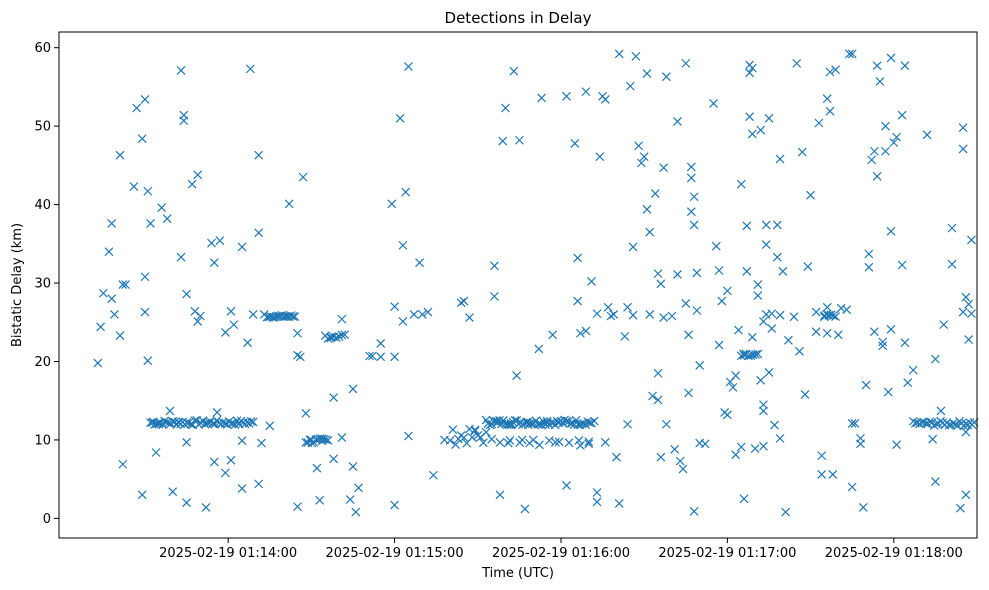 The width and height of the screenshot is (989, 590). I want to click on x-tick-label: 2025-02-19 01:16:00, so click(561, 553).